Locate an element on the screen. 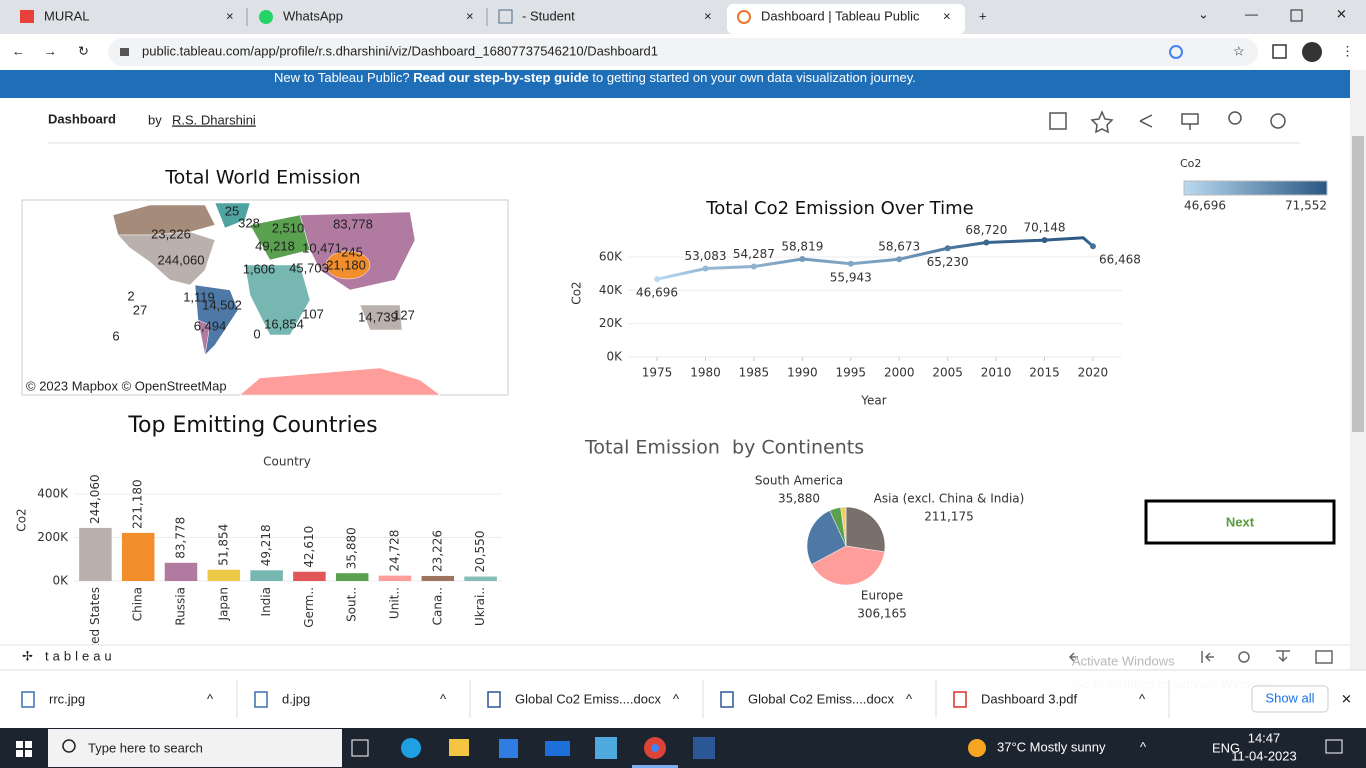 This screenshot has width=1366, height=768. banner-link: Read our step-by-step guide is located at coordinates (501, 77).